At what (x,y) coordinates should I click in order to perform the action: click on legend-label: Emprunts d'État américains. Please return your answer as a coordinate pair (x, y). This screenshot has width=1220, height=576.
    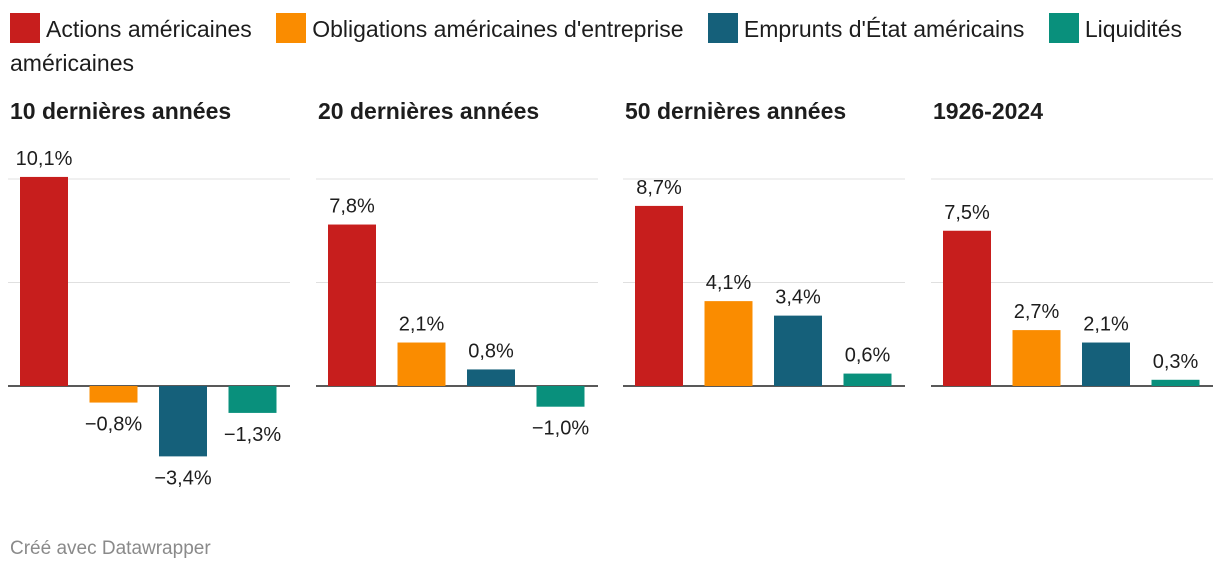
    Looking at the image, I should click on (884, 29).